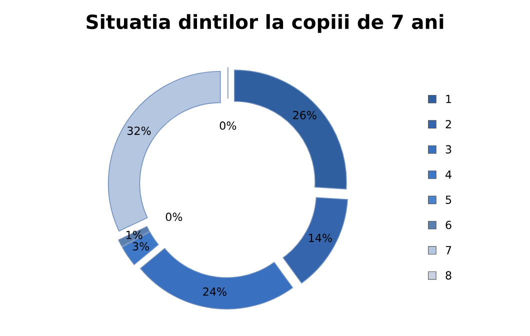 The width and height of the screenshot is (530, 336). Describe the element at coordinates (265, 23) in the screenshot. I see `chart-title: Situatia dintilor la copiii de 7 ani` at that location.